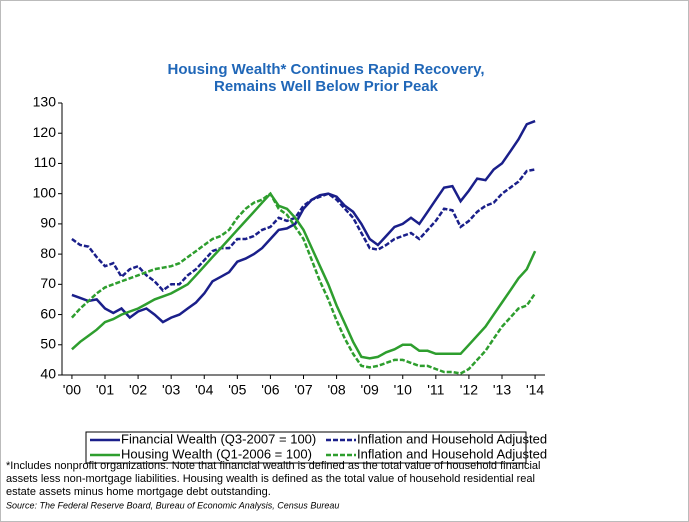 The image size is (689, 522). Describe the element at coordinates (502, 390) in the screenshot. I see `x-tick-label: '13` at that location.